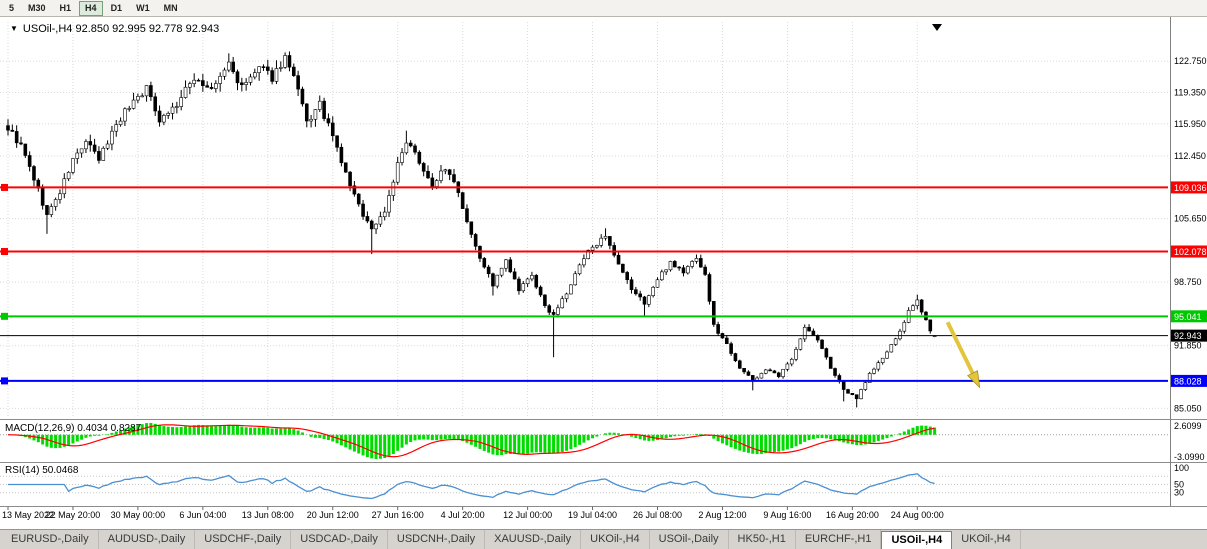  I want to click on price-marker-label: 95.041, so click(1188, 317).